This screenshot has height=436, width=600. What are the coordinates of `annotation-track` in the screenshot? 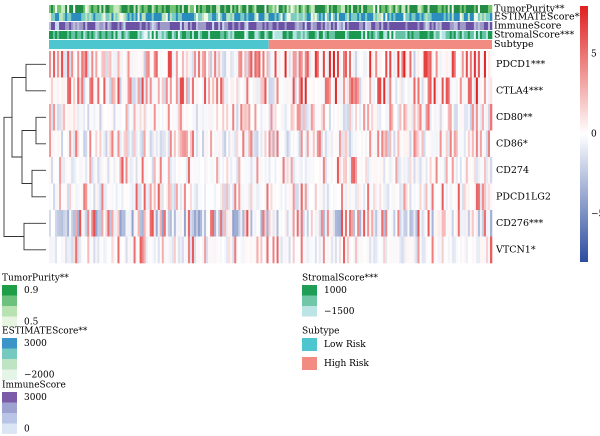 It's located at (271, 9).